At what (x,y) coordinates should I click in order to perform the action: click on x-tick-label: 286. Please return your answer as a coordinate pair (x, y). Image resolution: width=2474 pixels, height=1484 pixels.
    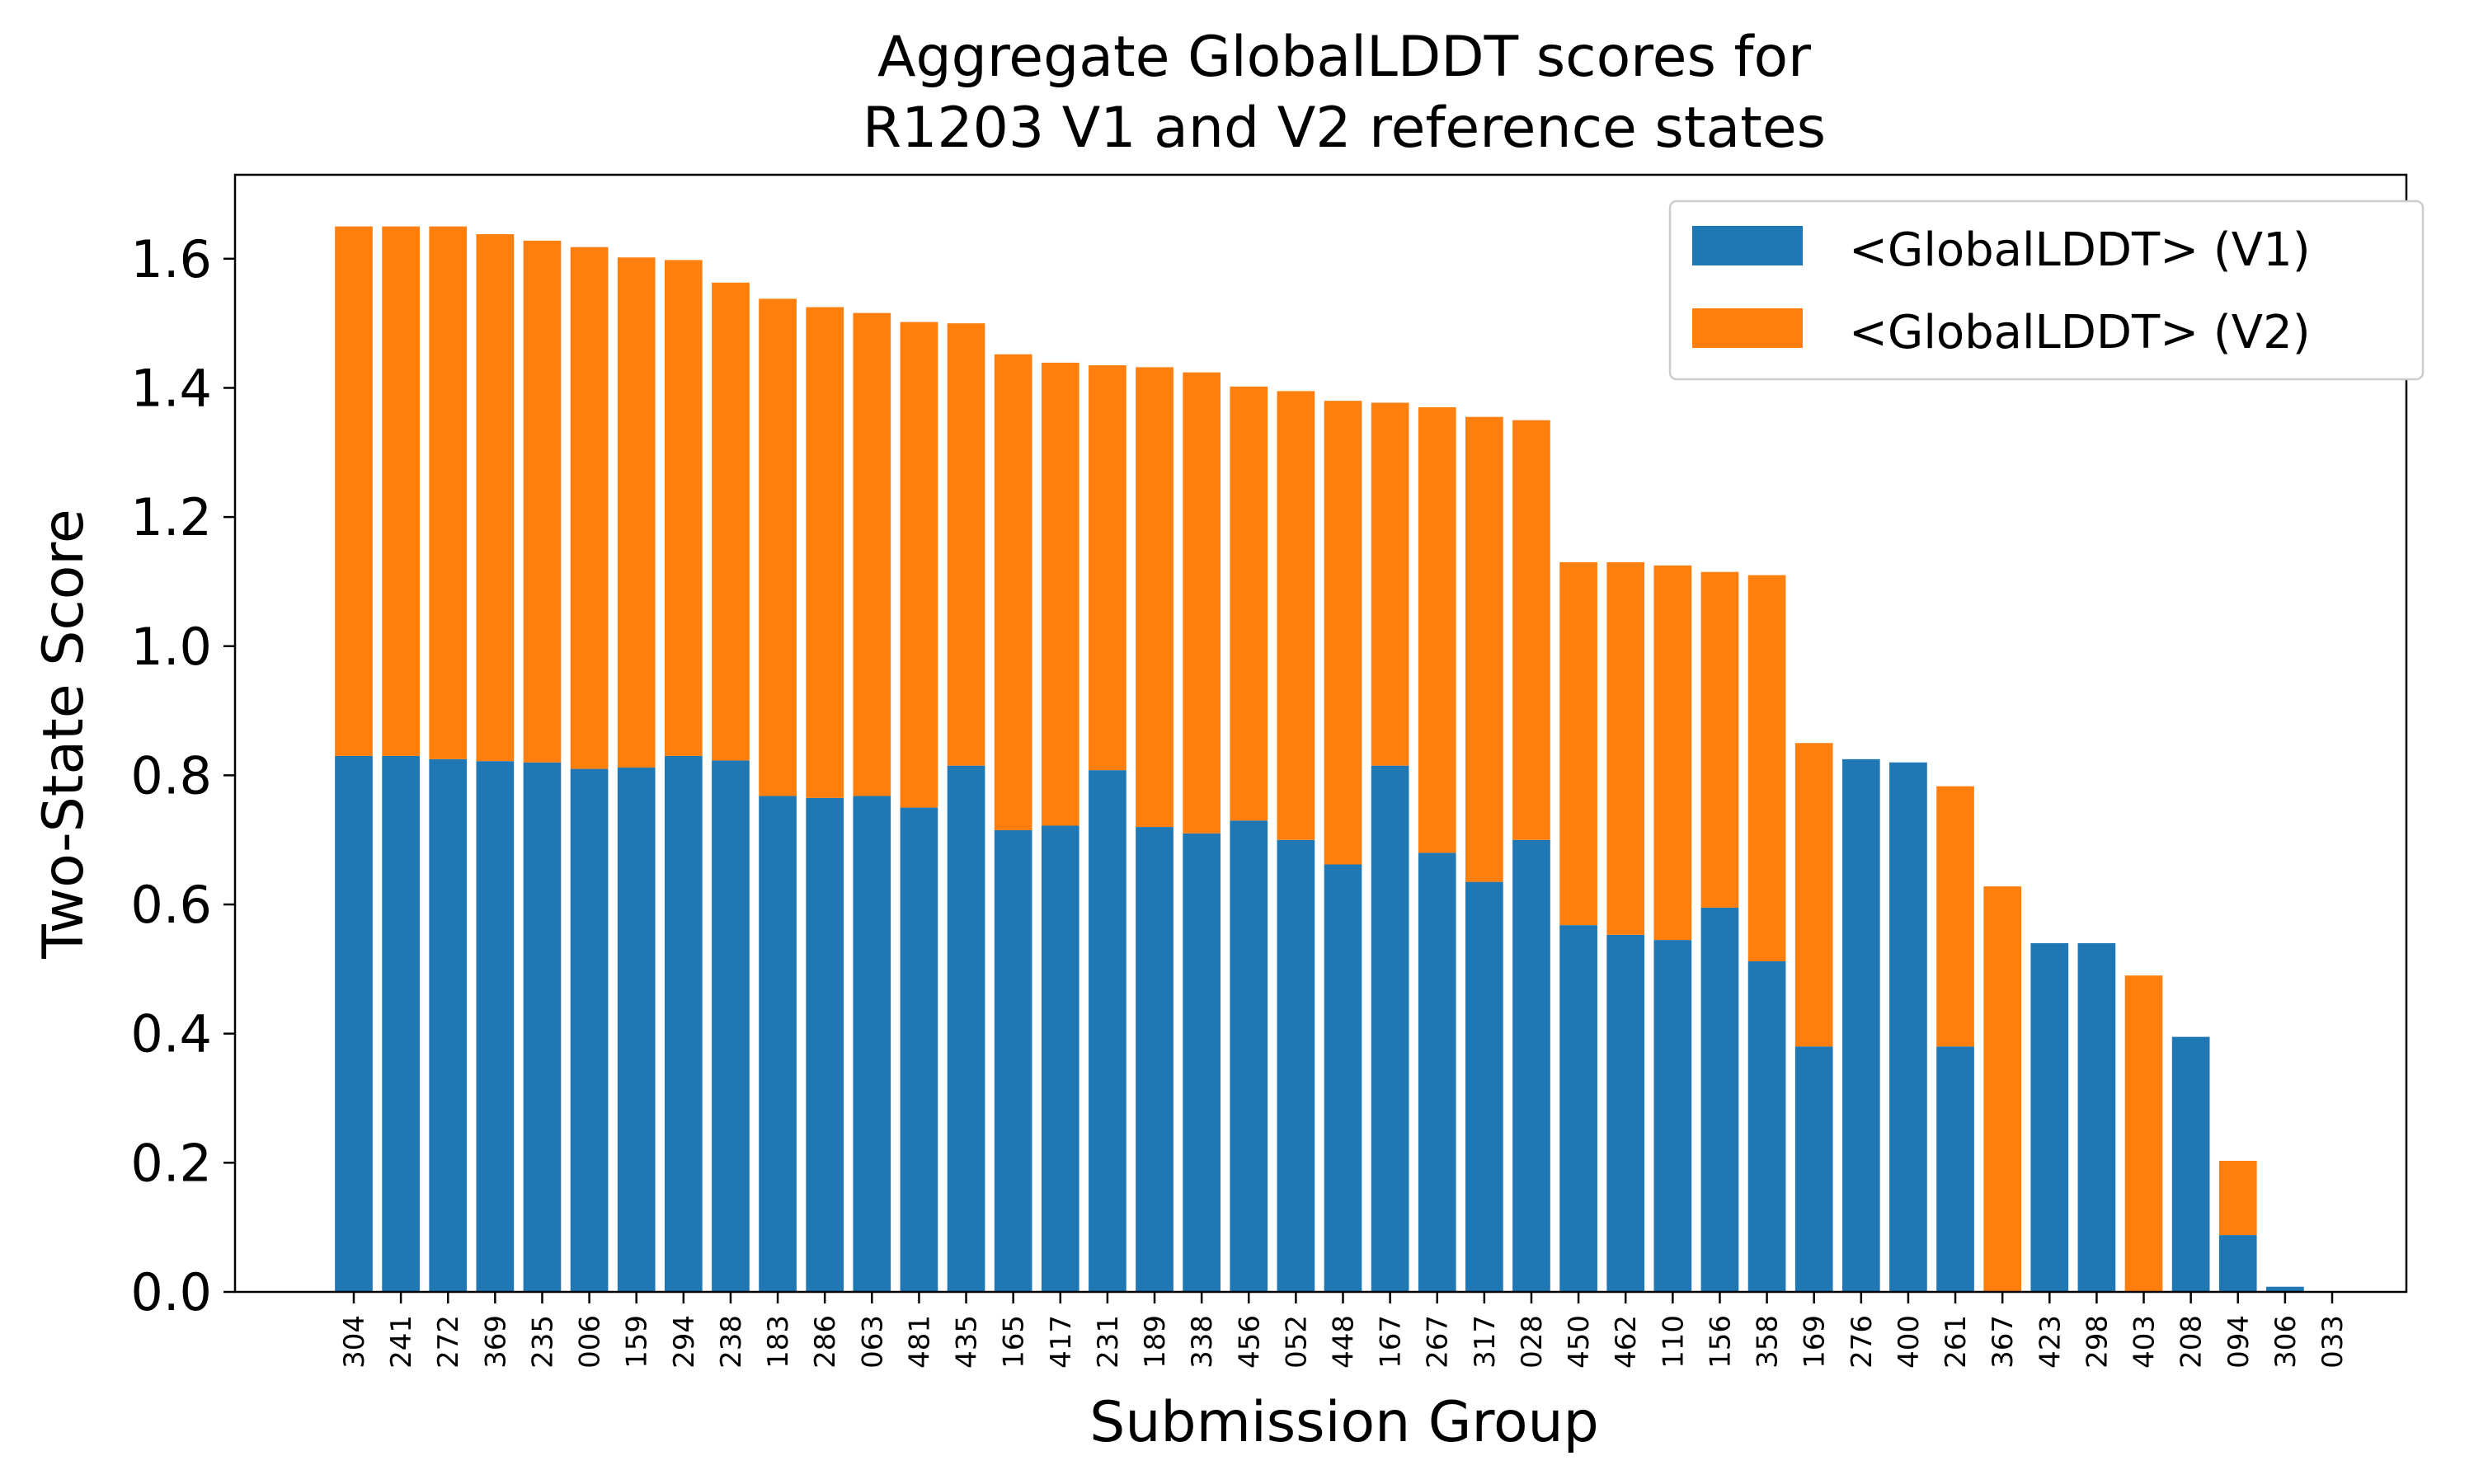
    Looking at the image, I should click on (825, 1342).